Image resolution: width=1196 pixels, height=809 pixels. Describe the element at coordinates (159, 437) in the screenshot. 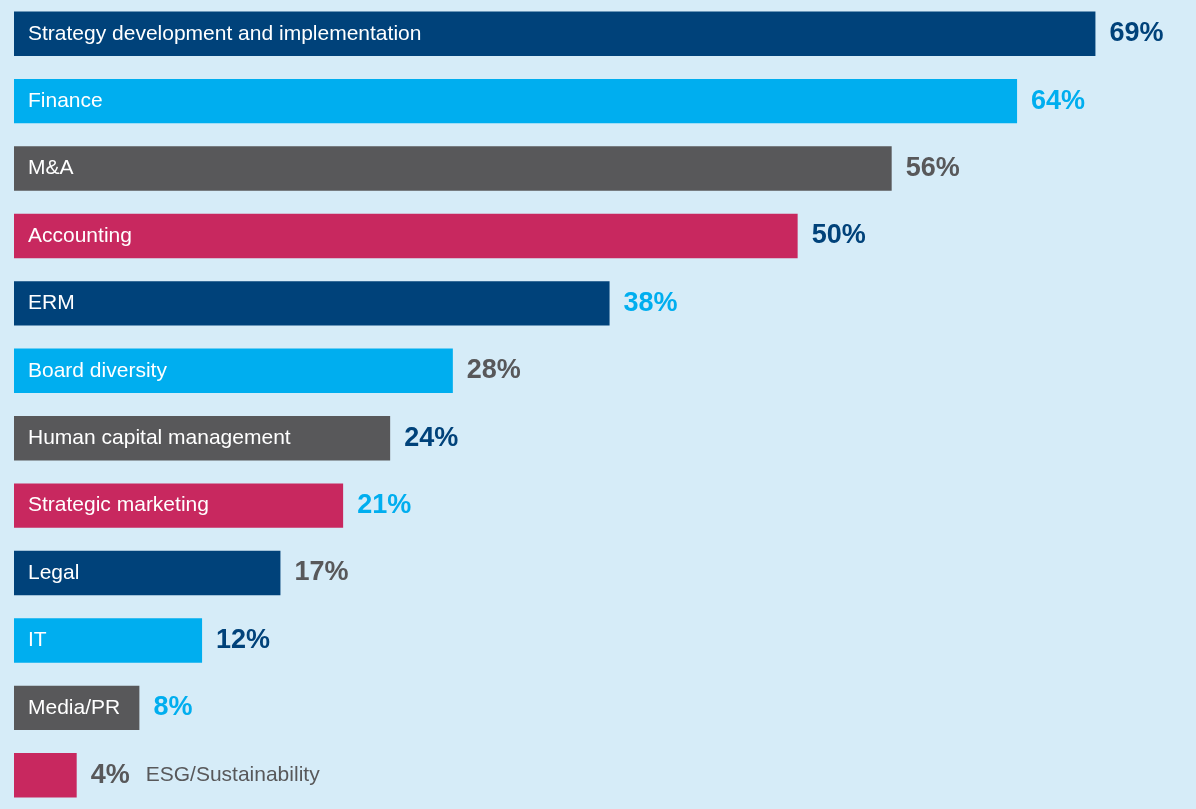

I see `y-tick-label: Human capital management` at that location.